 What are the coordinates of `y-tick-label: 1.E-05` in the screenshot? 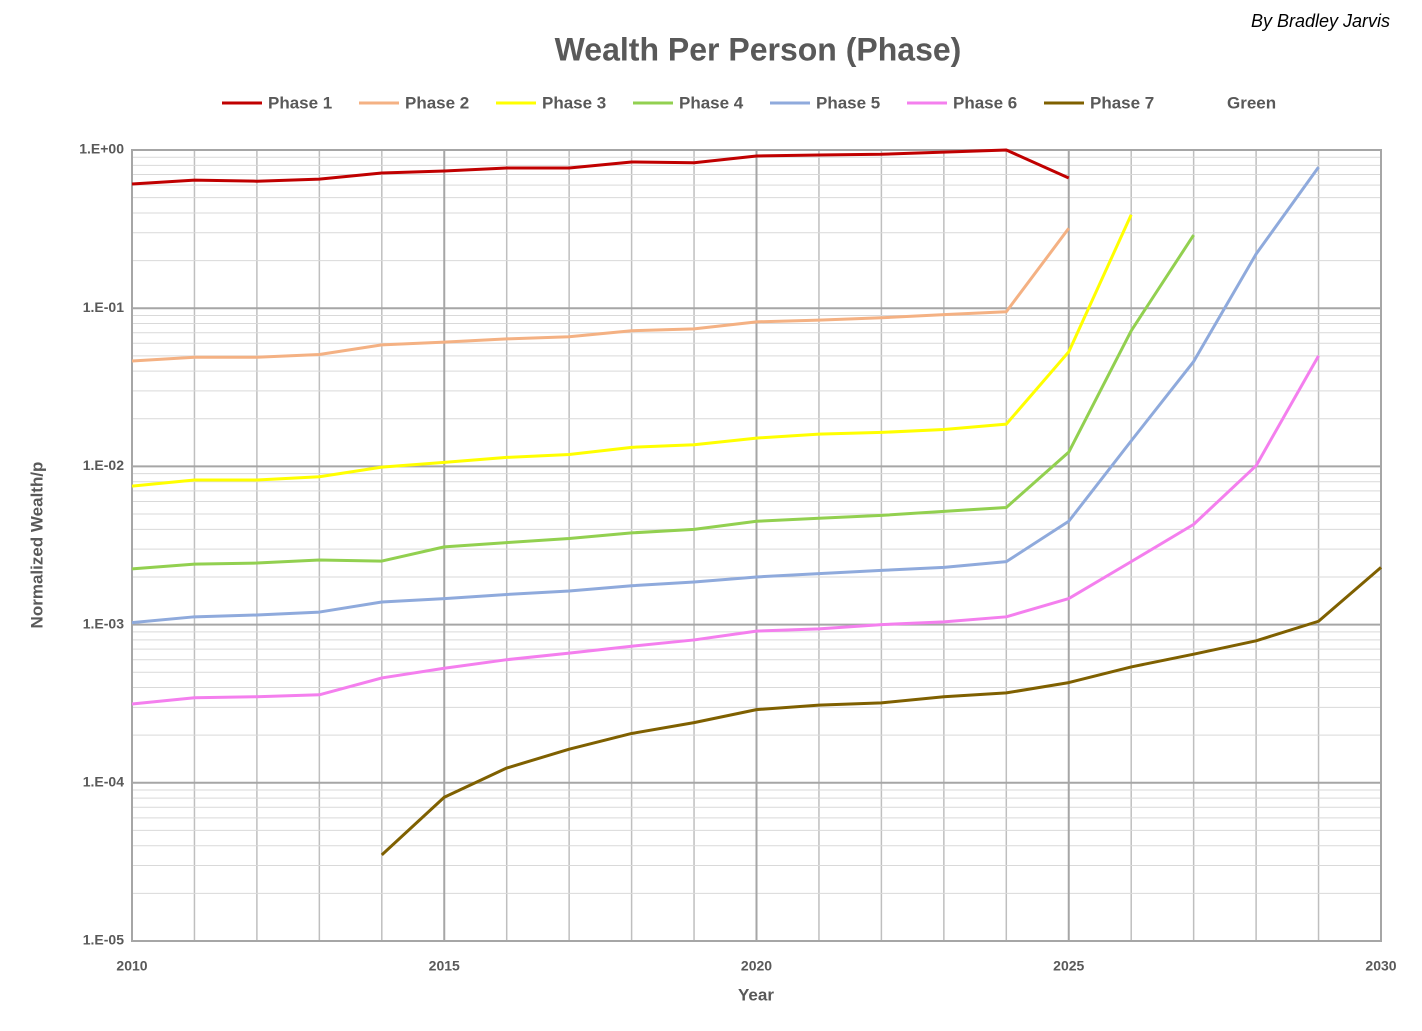 It's located at (103, 940).